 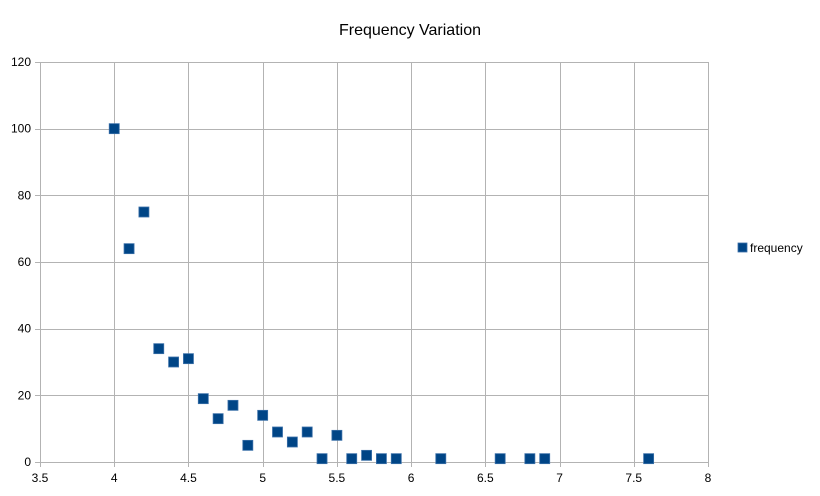 What do you see at coordinates (25, 195) in the screenshot?
I see `y-tick-label: 80` at bounding box center [25, 195].